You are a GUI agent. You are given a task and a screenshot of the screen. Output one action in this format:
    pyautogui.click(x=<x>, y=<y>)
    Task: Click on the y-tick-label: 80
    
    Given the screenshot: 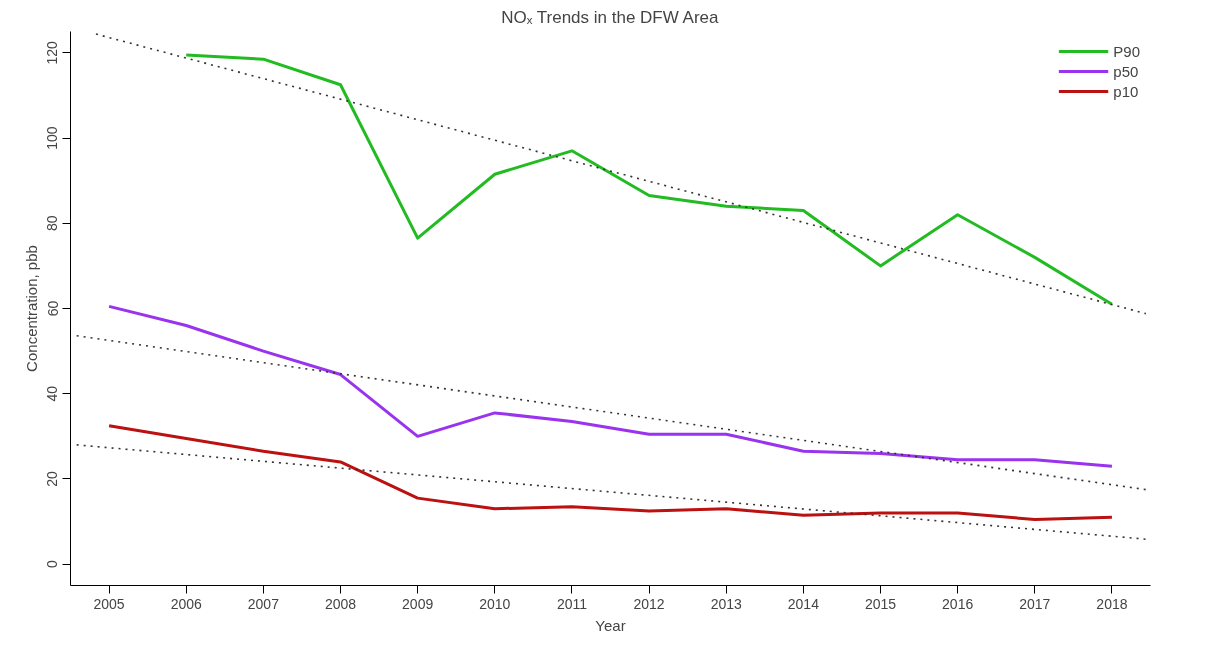 What is the action you would take?
    pyautogui.click(x=52, y=223)
    